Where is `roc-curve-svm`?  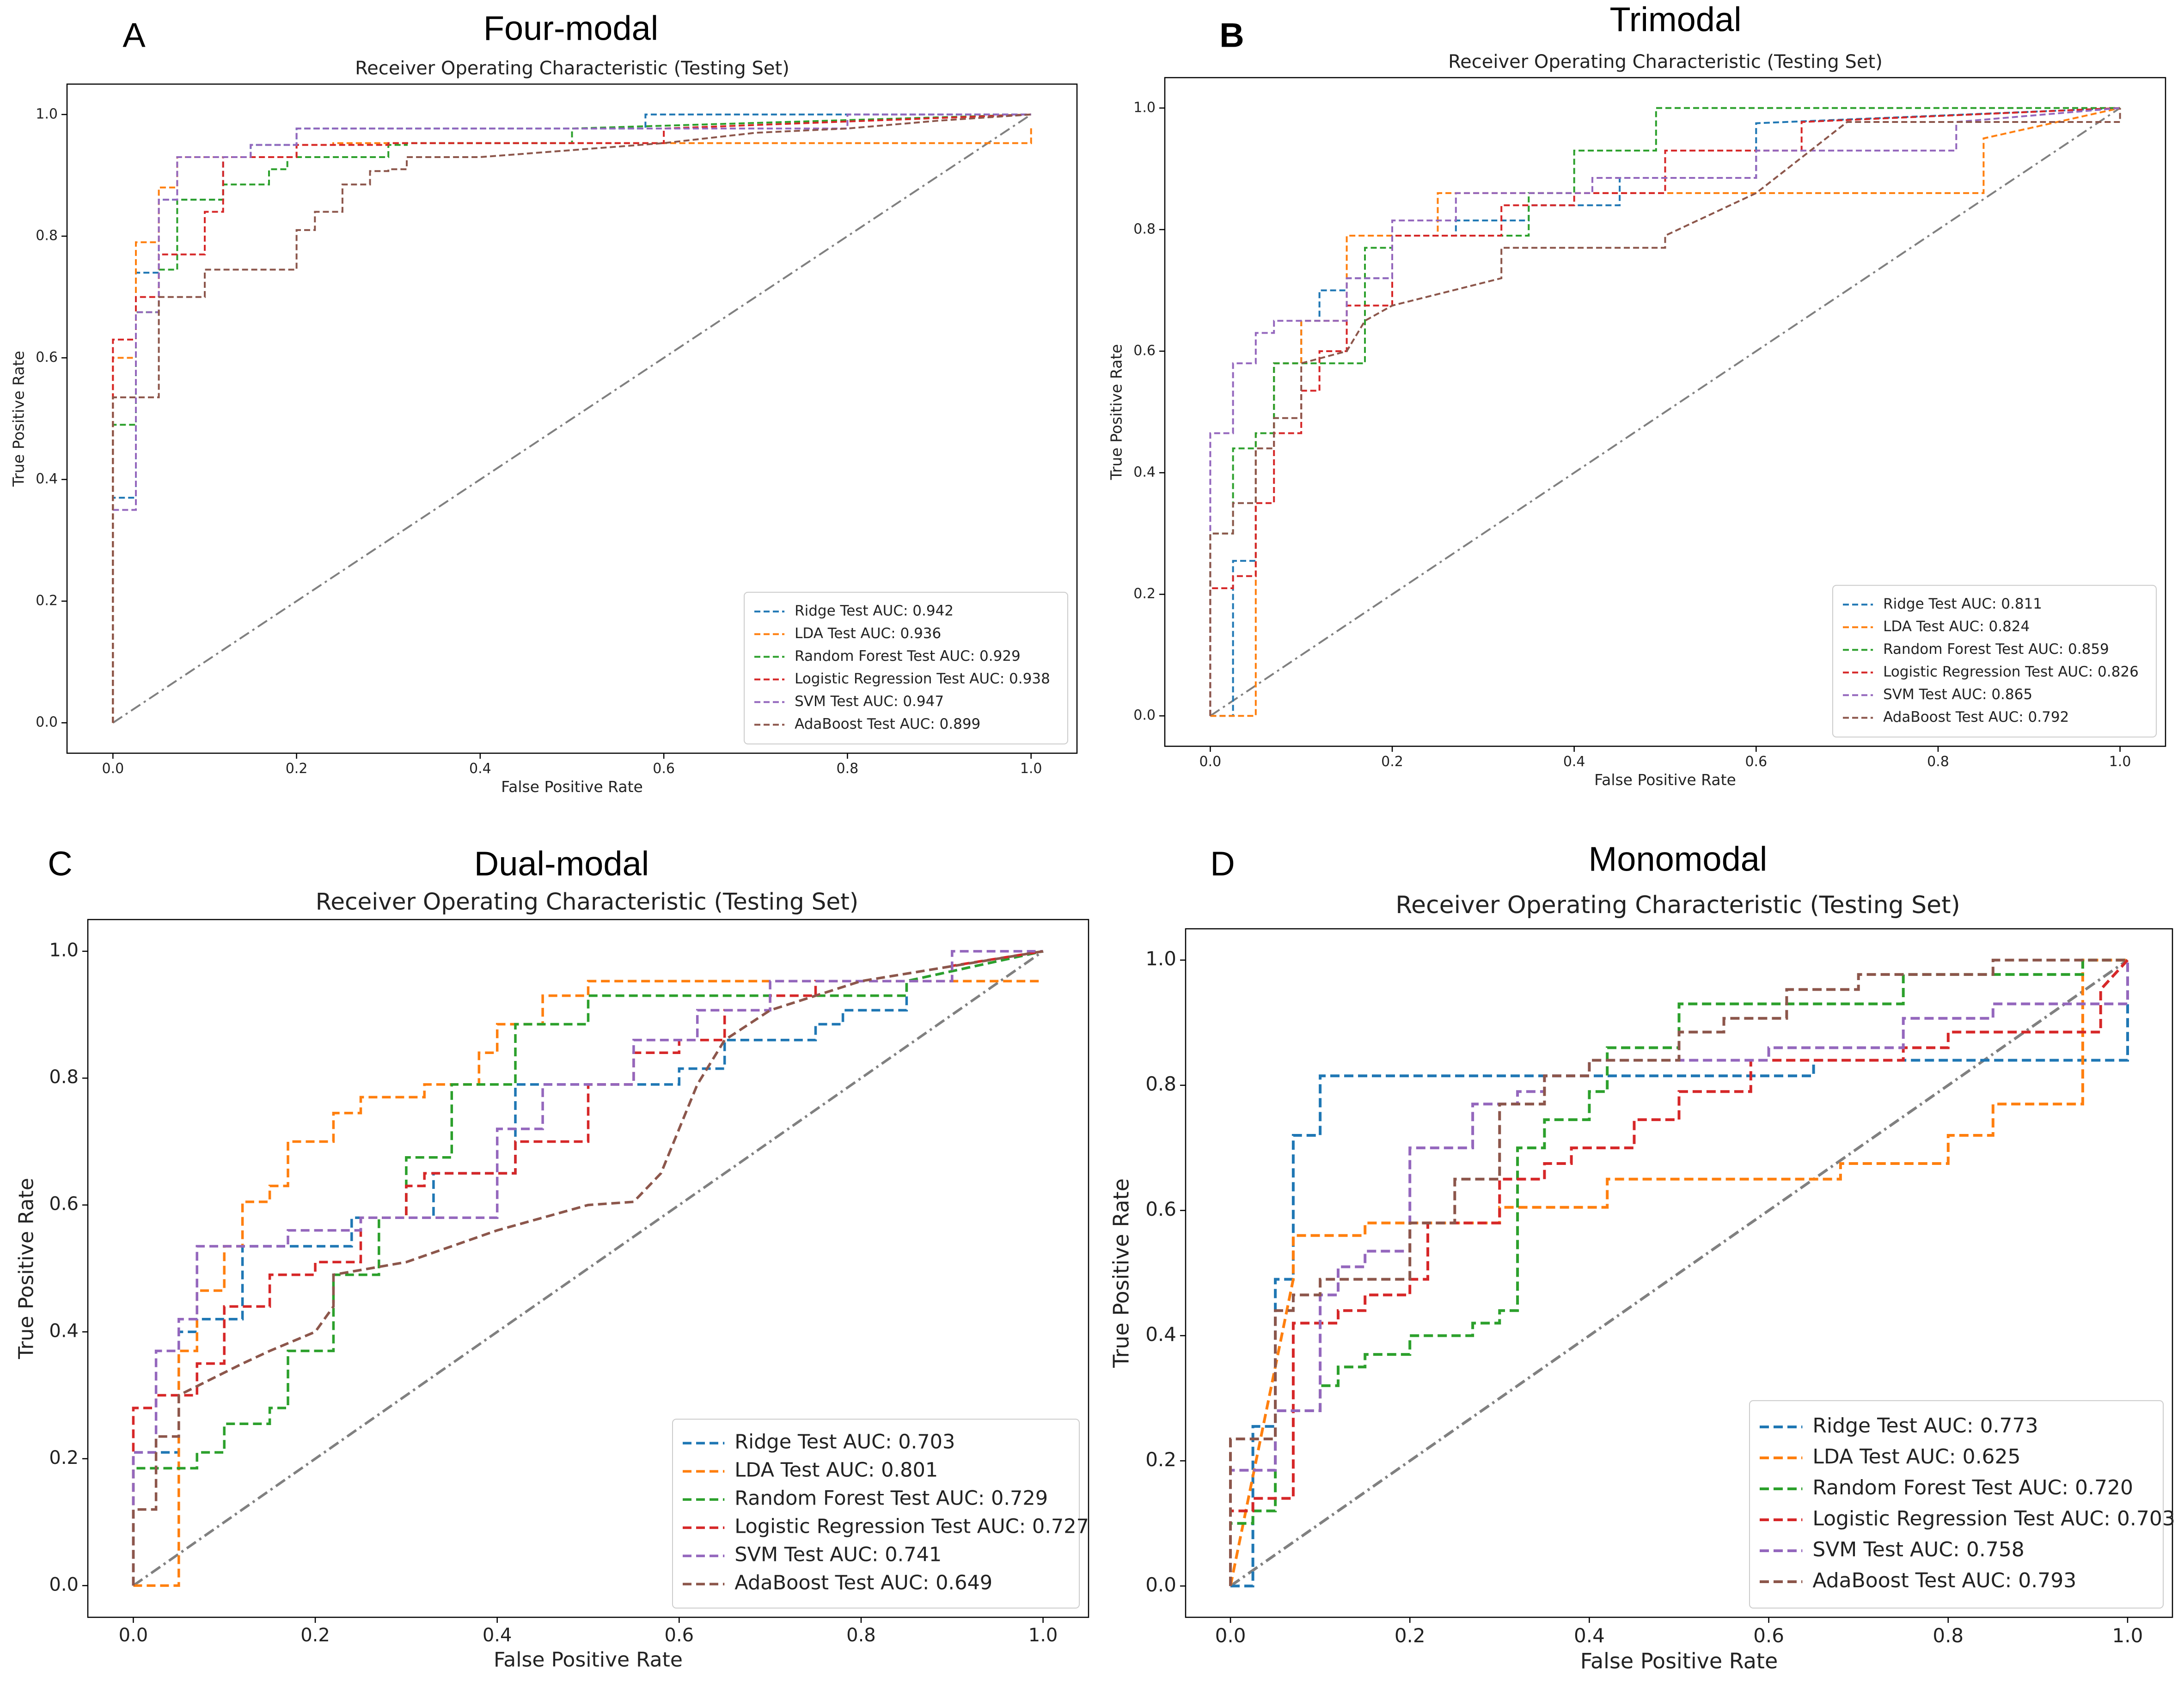 roc-curve-svm is located at coordinates (572, 312).